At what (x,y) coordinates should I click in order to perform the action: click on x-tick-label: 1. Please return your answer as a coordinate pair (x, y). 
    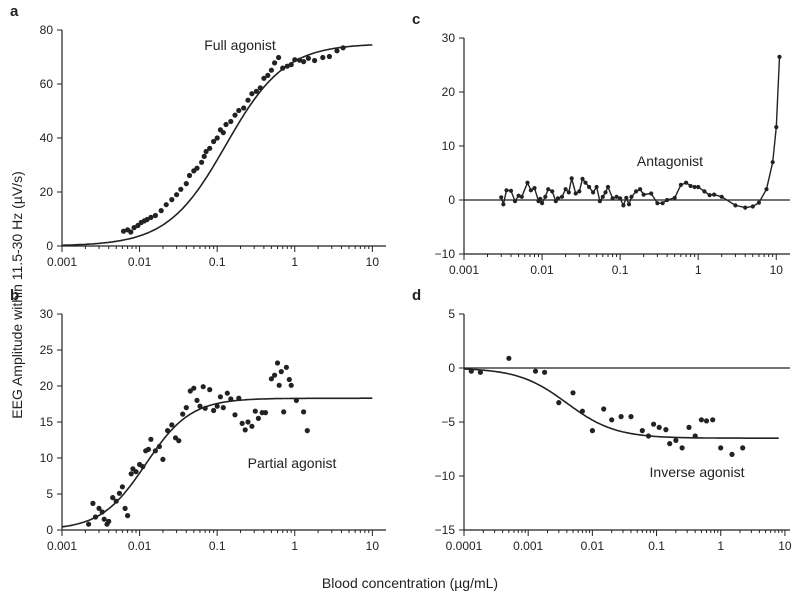
    Looking at the image, I should click on (294, 262).